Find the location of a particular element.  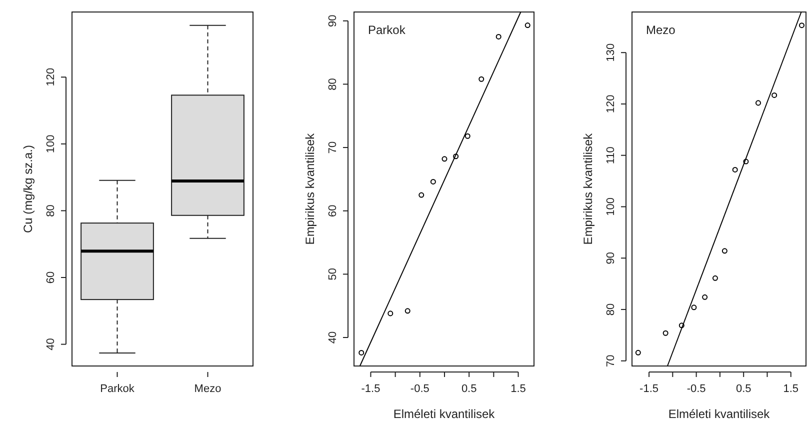

annotation: Mezo is located at coordinates (661, 30).